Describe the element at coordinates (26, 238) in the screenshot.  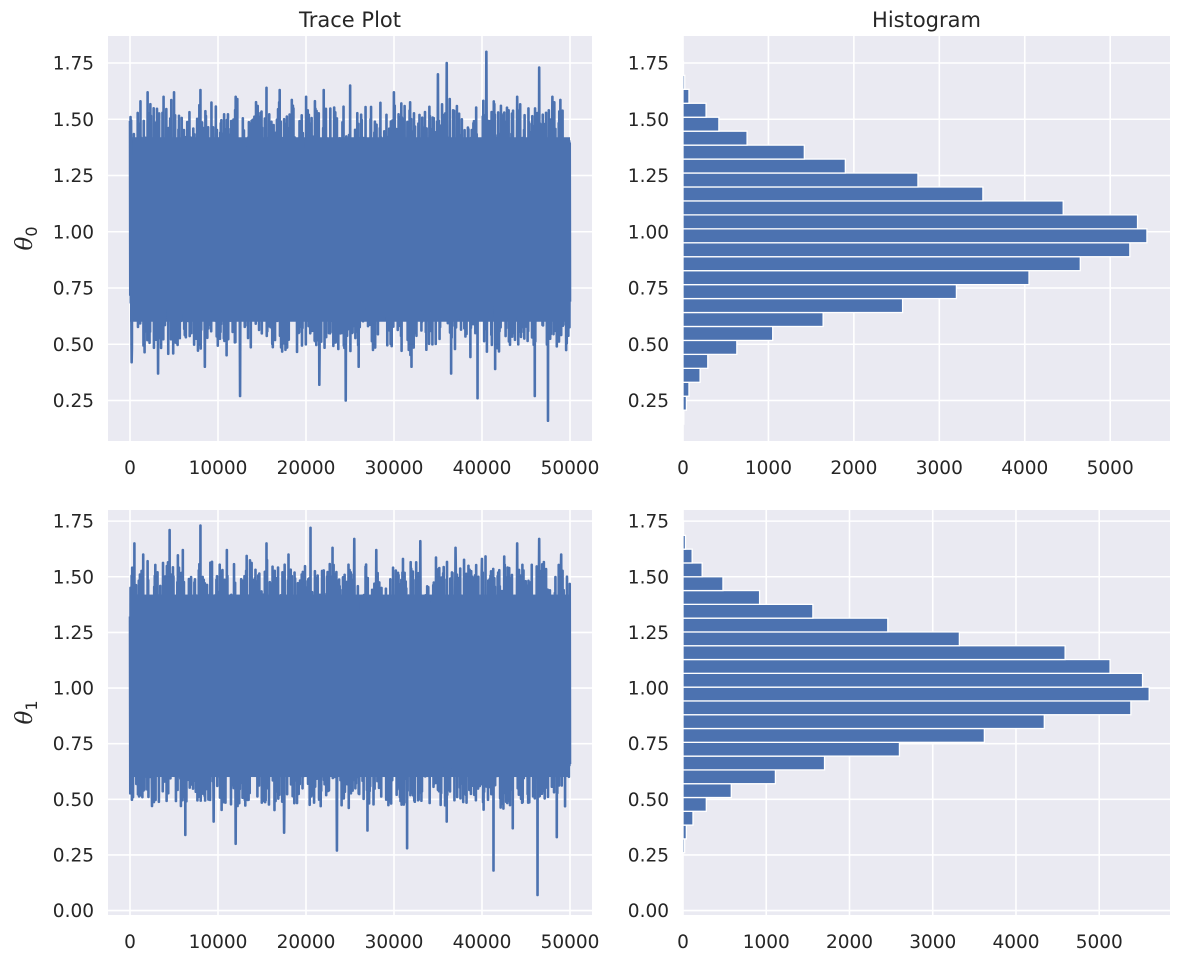
I see `y-axis-label: θ0` at that location.